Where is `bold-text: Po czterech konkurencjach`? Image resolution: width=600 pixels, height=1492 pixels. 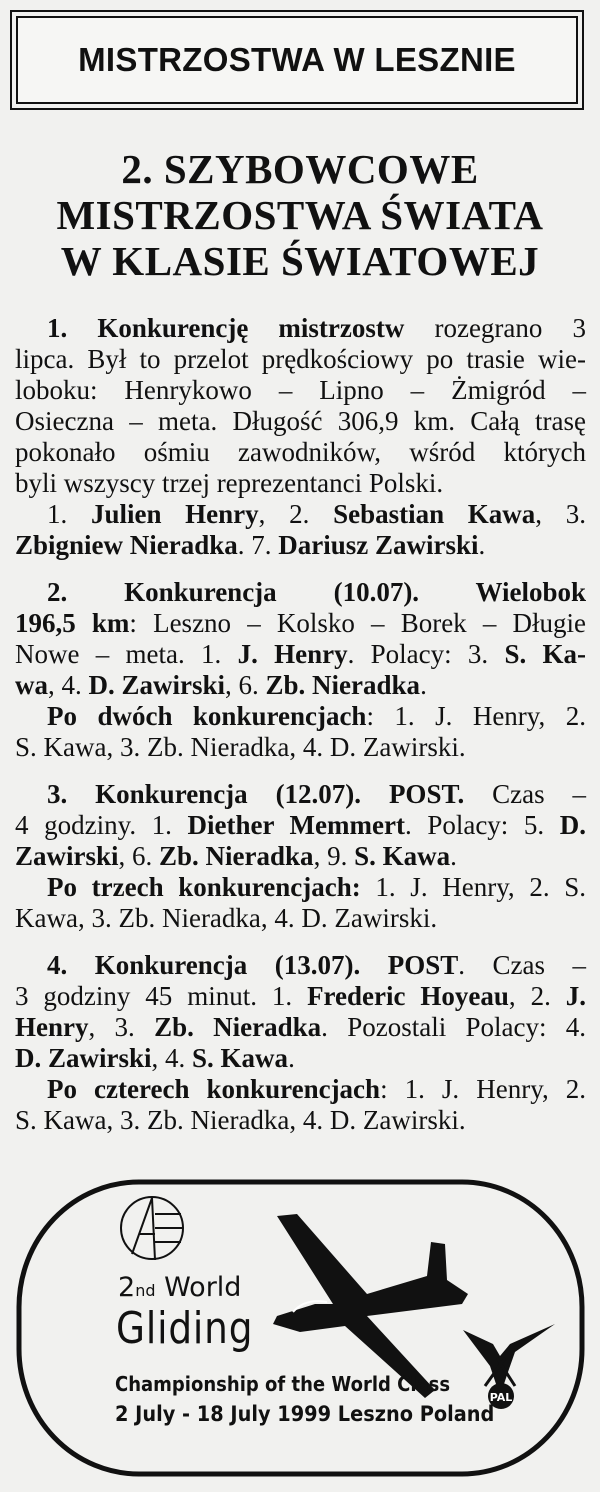
bold-text: Po czterech konkurencjach is located at coordinates (214, 1089).